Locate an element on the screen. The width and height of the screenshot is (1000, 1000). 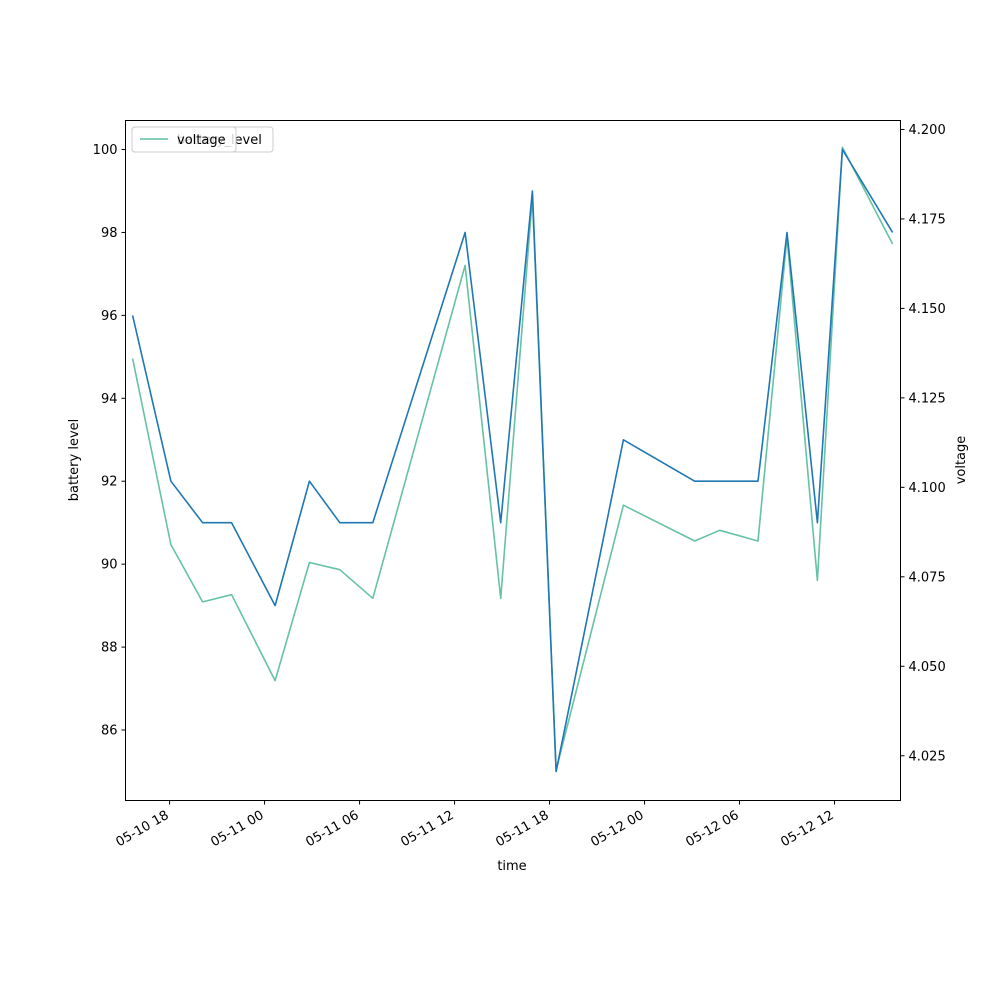
x-tick-label: 05-12 06 is located at coordinates (712, 829).